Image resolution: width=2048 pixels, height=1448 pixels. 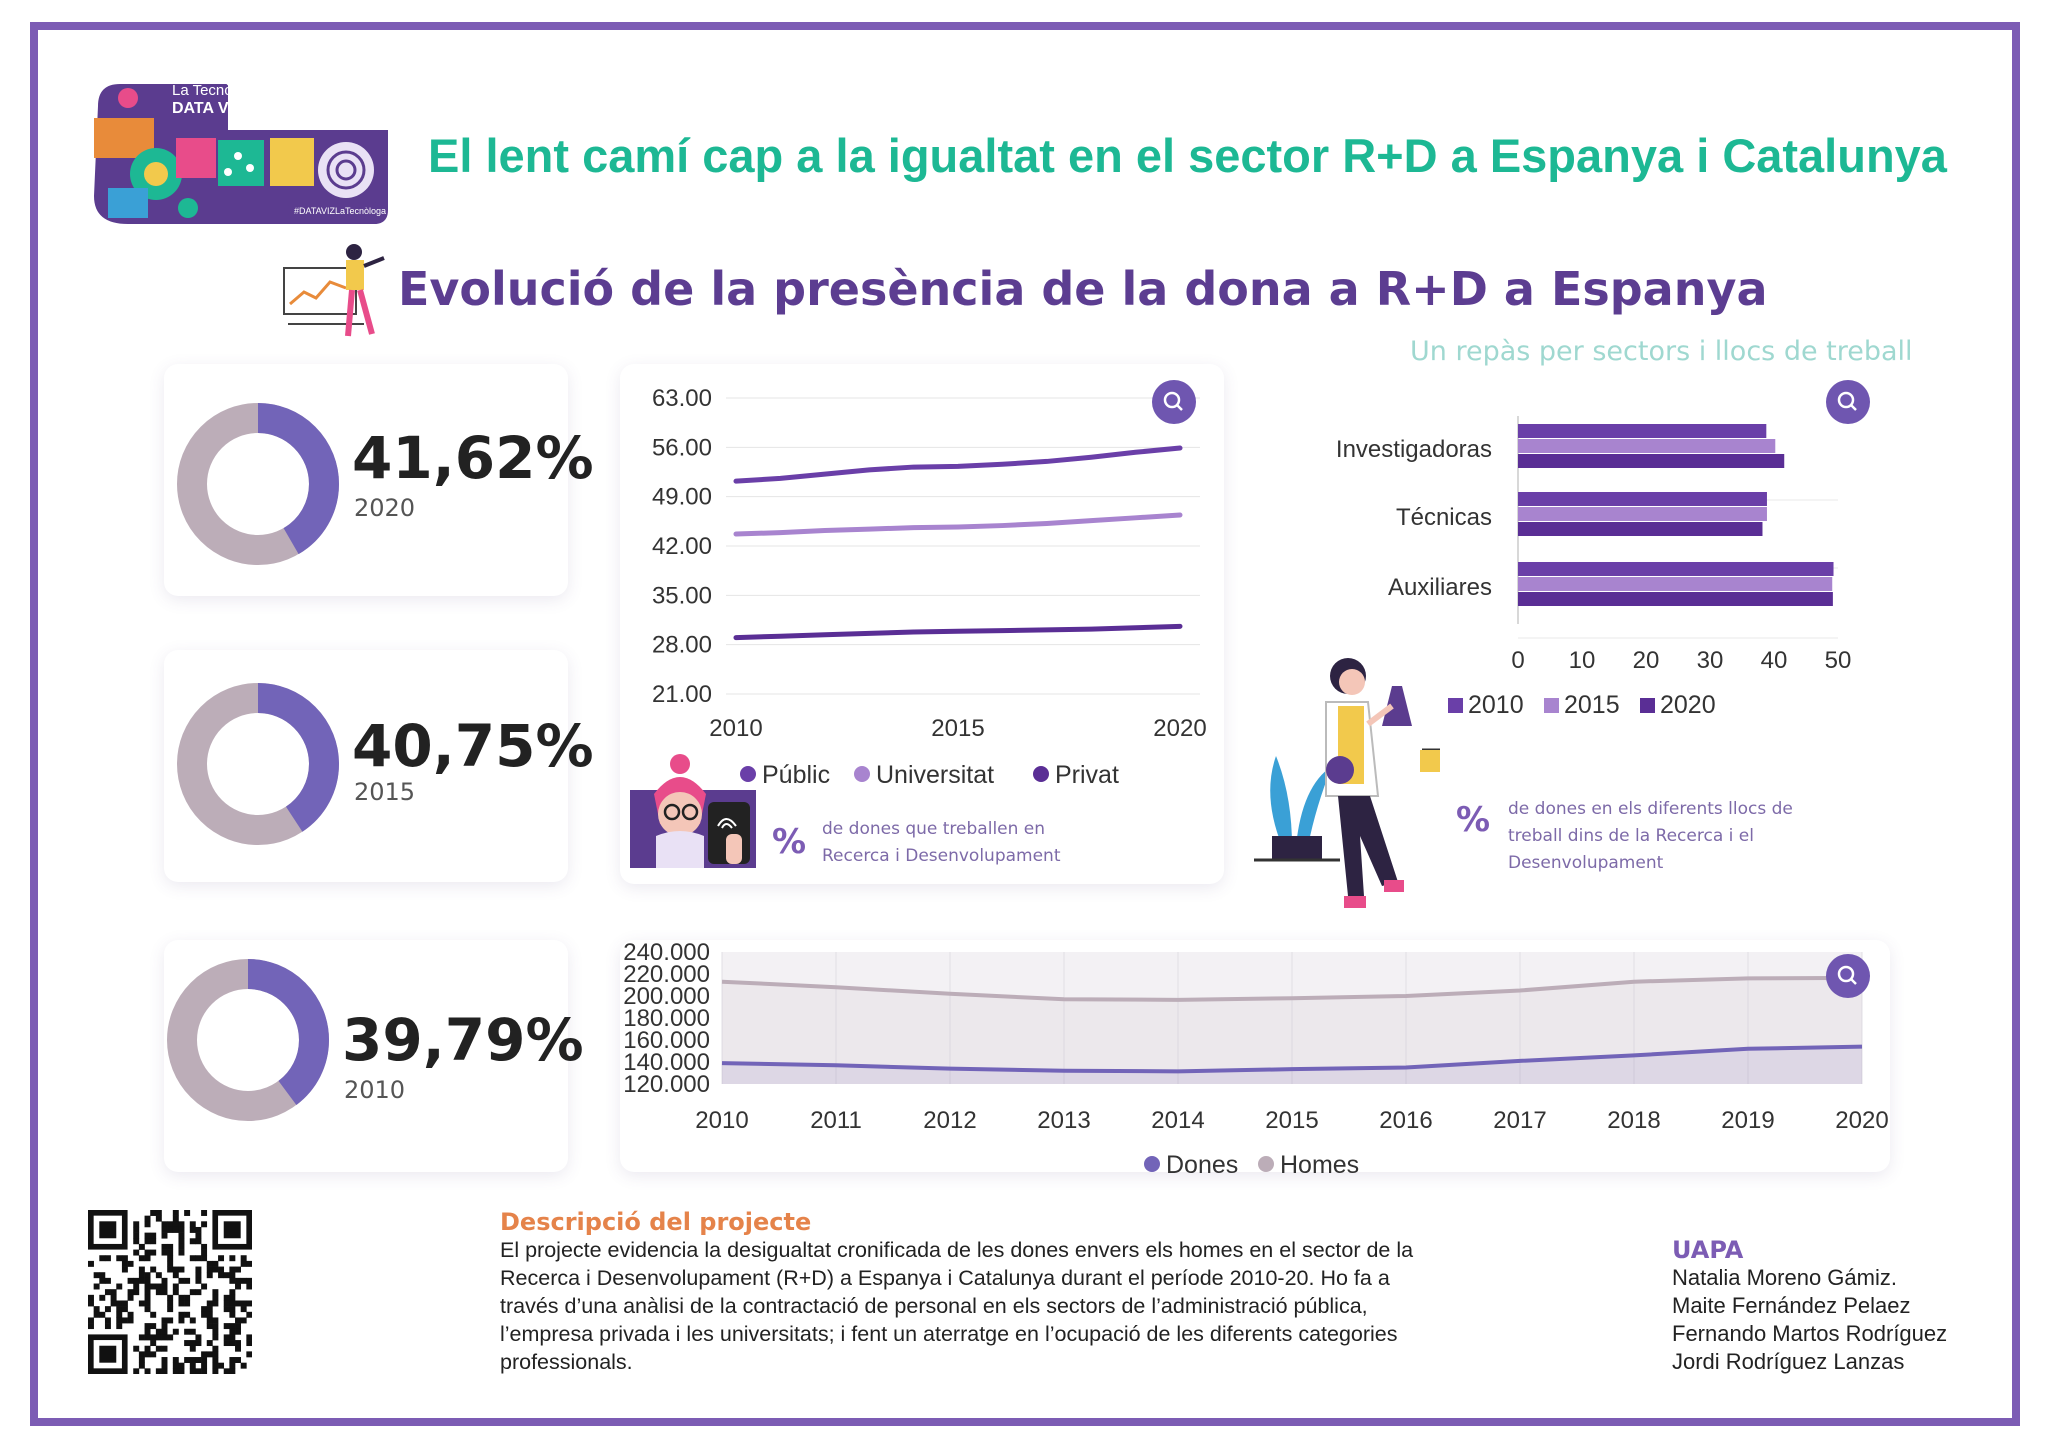 I want to click on kpi-card-2020: 41,62% 2020, so click(x=379, y=480).